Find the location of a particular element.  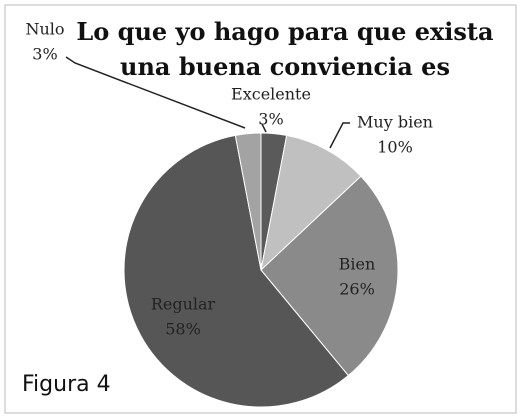

slice-label: Nulo is located at coordinates (44, 29).